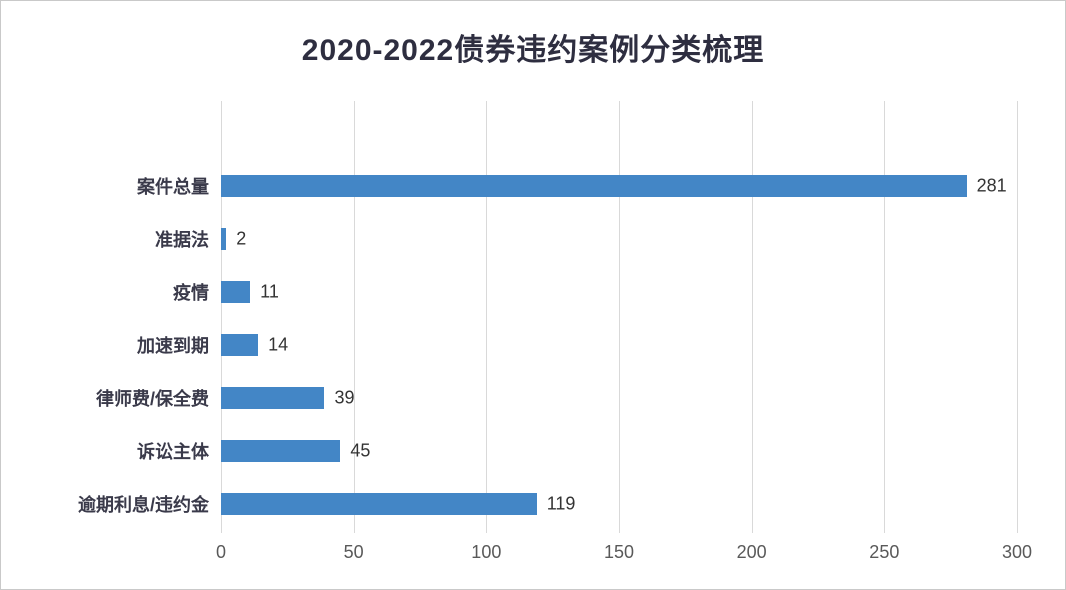  Describe the element at coordinates (182, 239) in the screenshot. I see `category-label: 准据法` at that location.